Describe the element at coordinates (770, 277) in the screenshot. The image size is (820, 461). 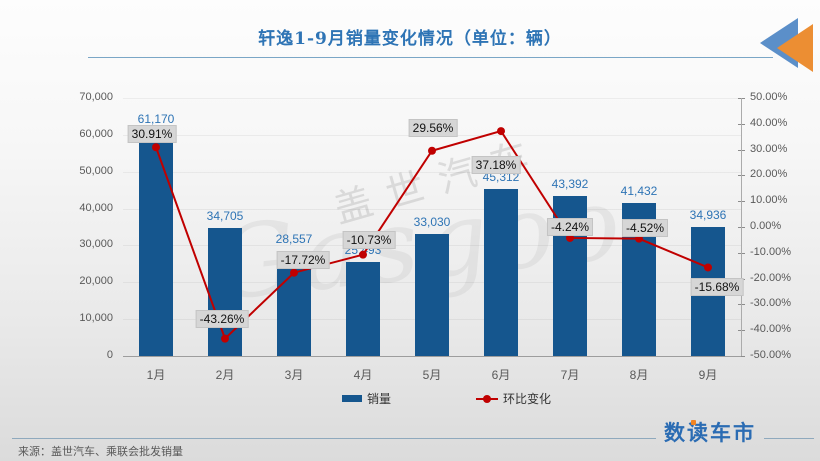
I see `y-axis-right-tick-label: -20.00%` at that location.